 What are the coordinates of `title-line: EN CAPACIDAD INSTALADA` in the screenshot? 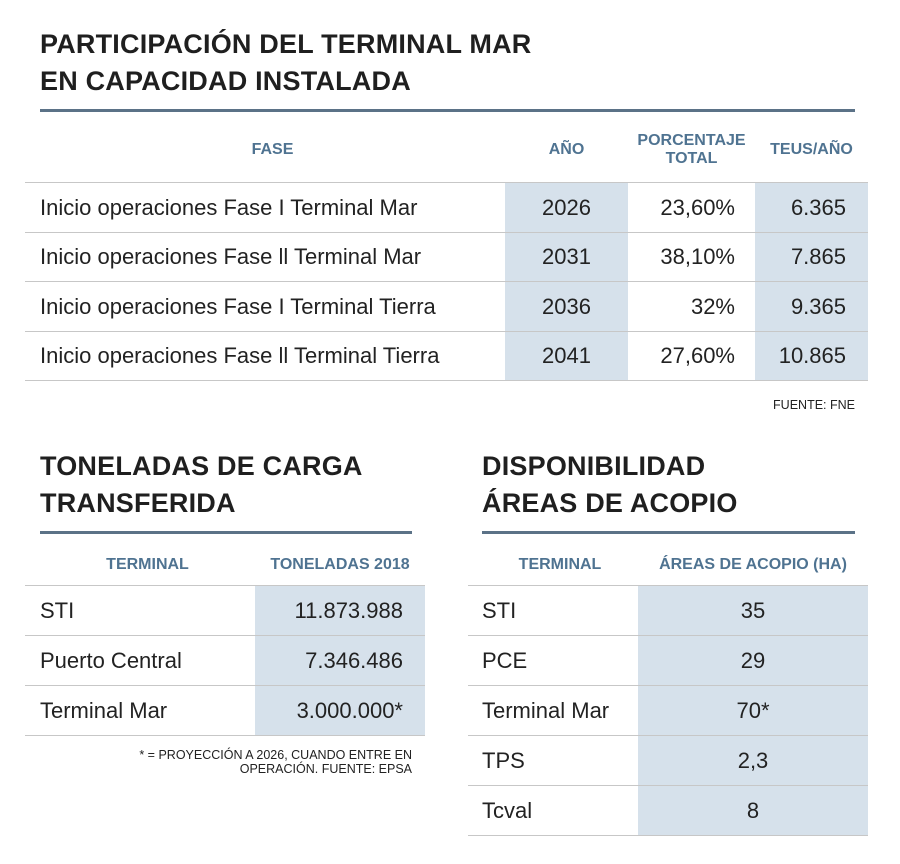 It's located at (225, 81).